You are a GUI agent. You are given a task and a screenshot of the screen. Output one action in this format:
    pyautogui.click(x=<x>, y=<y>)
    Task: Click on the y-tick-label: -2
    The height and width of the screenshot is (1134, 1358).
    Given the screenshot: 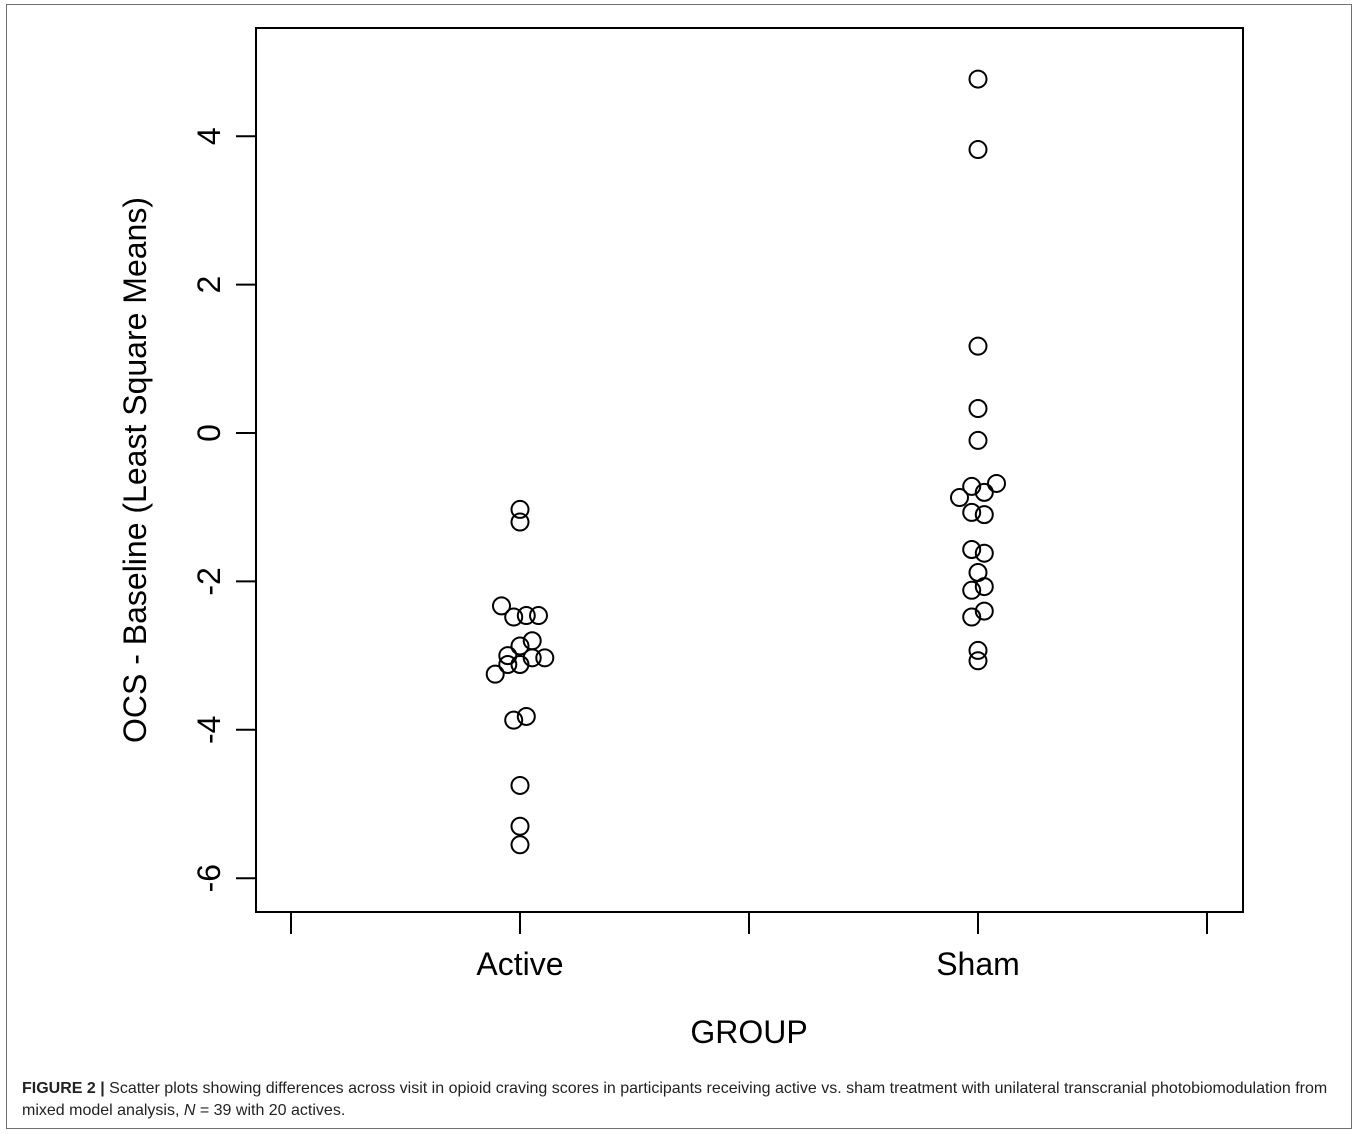 What is the action you would take?
    pyautogui.click(x=209, y=581)
    